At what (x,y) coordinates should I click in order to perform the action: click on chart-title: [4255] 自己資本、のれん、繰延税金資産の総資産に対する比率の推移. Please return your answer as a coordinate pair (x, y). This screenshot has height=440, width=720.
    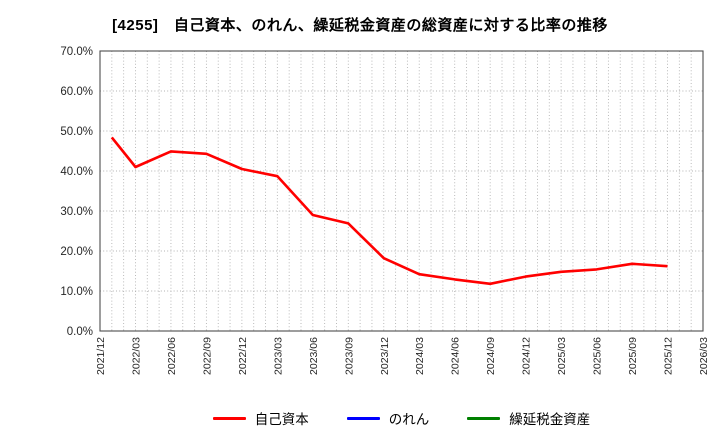
    Looking at the image, I should click on (360, 25).